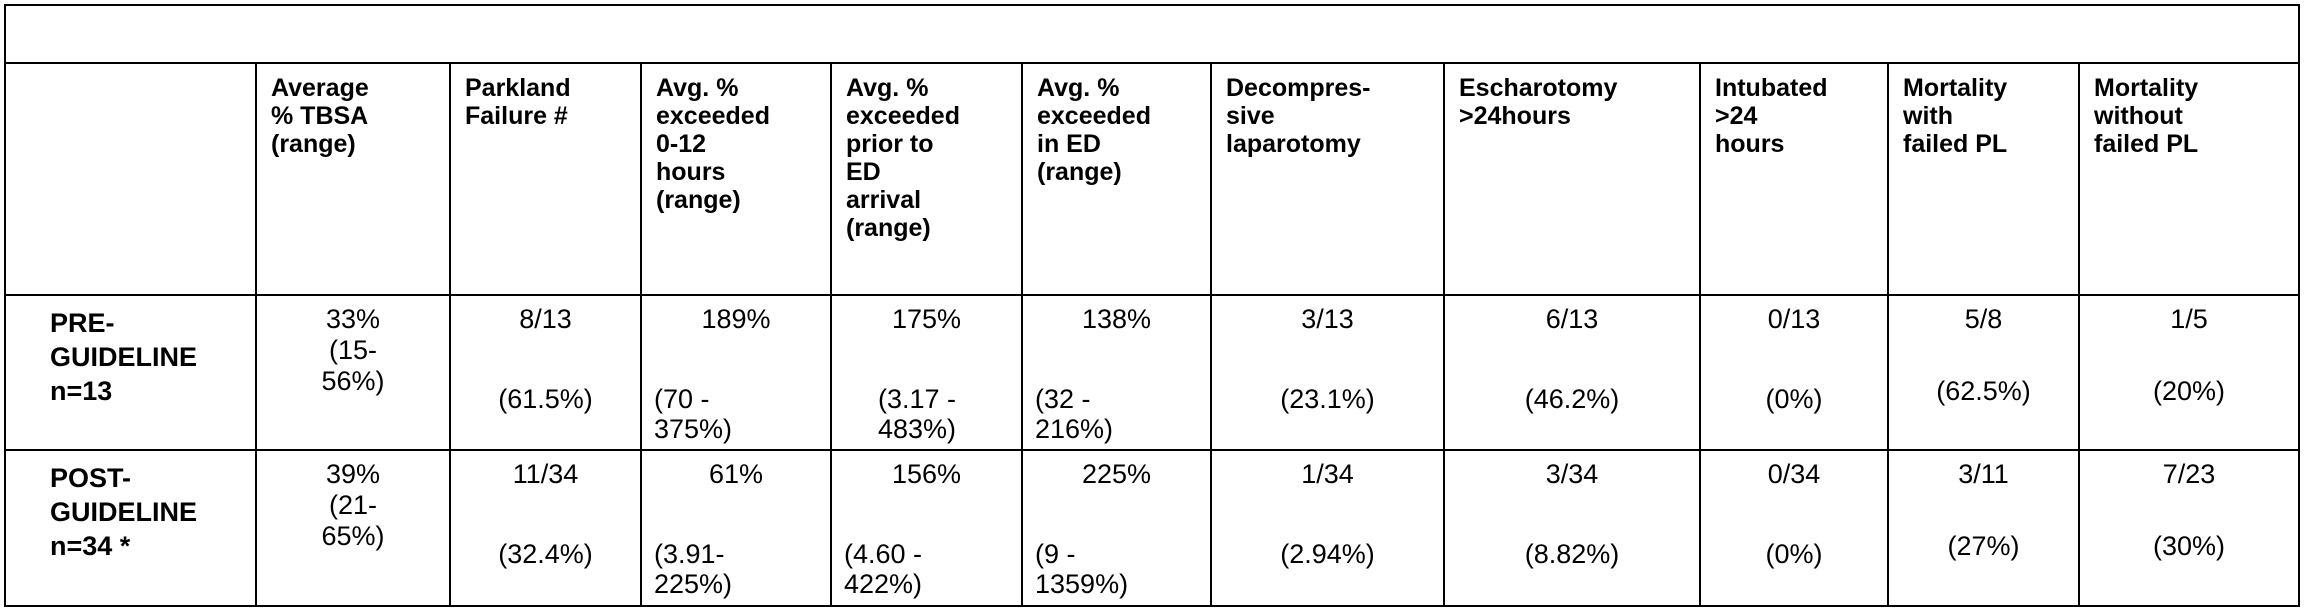 Image resolution: width=2304 pixels, height=611 pixels. Describe the element at coordinates (1793, 178) in the screenshot. I see `header-intubated: Intubated >24 hours` at that location.